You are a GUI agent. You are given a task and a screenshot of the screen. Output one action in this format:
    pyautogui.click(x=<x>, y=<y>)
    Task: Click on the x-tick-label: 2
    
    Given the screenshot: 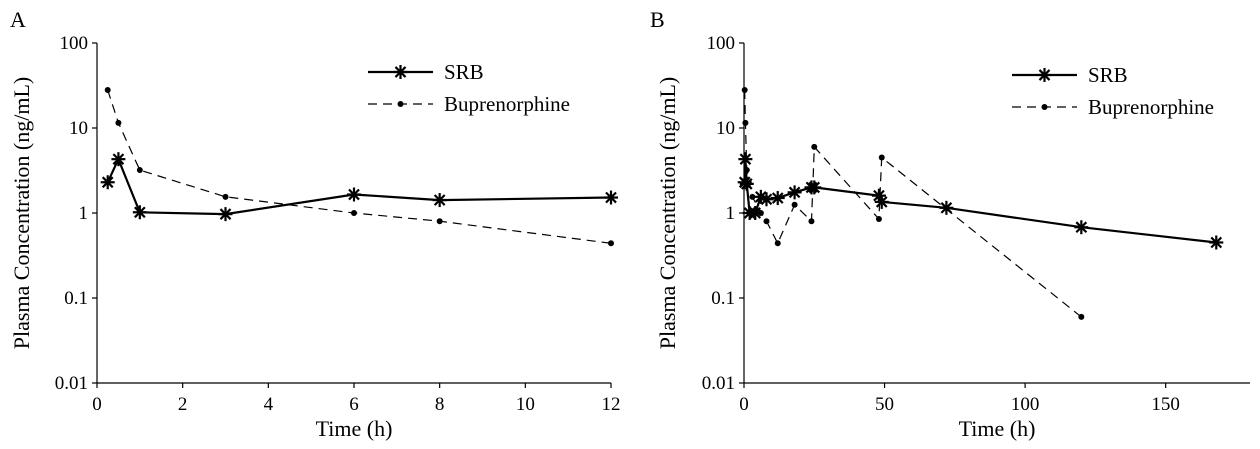 What is the action you would take?
    pyautogui.click(x=183, y=404)
    